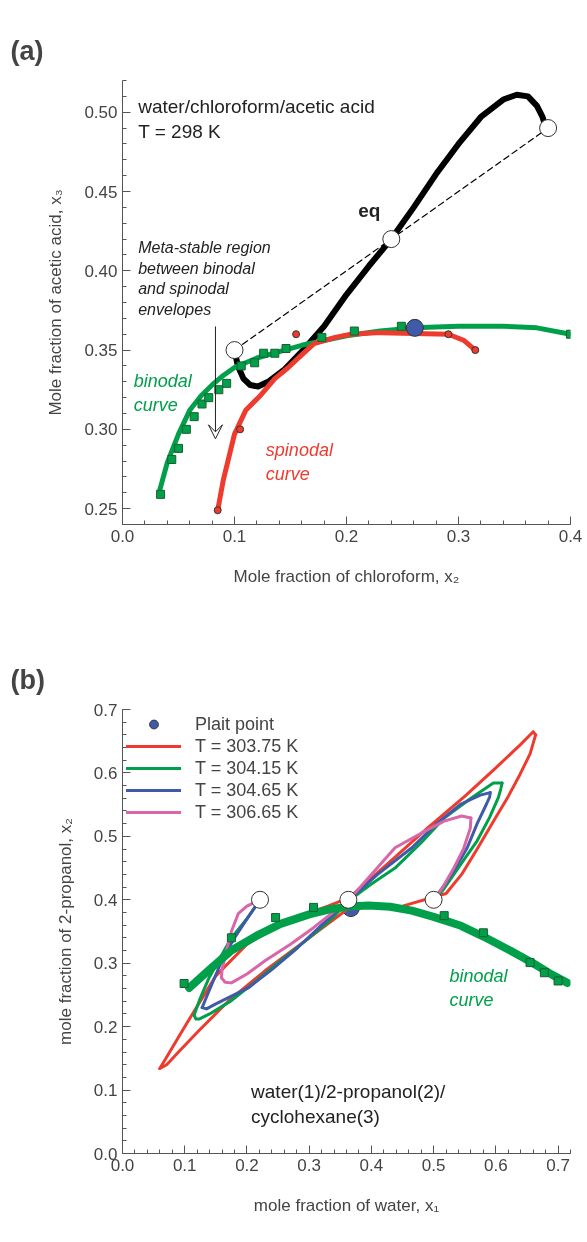 The image size is (587, 1242). I want to click on x-axis-title: Mole fraction of chloroform, x₂, so click(346, 576).